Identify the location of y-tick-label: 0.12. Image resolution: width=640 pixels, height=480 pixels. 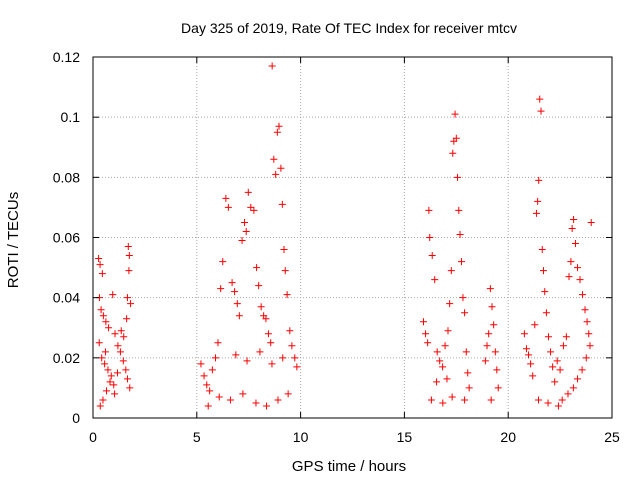
(66, 57).